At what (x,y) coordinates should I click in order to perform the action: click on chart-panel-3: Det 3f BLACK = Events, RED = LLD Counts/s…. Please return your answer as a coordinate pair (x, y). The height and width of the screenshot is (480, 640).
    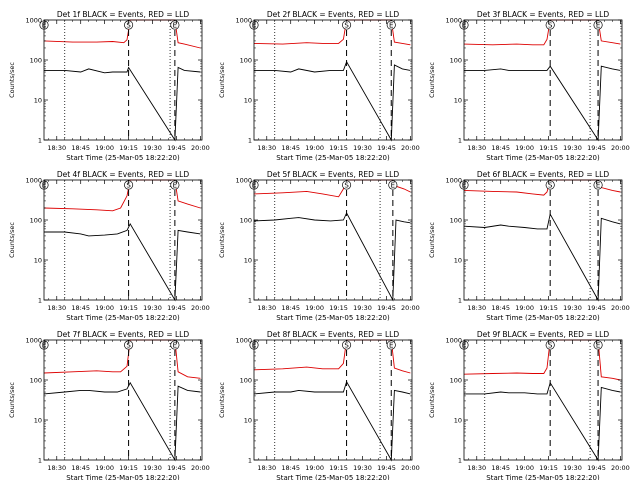
    Looking at the image, I should click on (529, 86).